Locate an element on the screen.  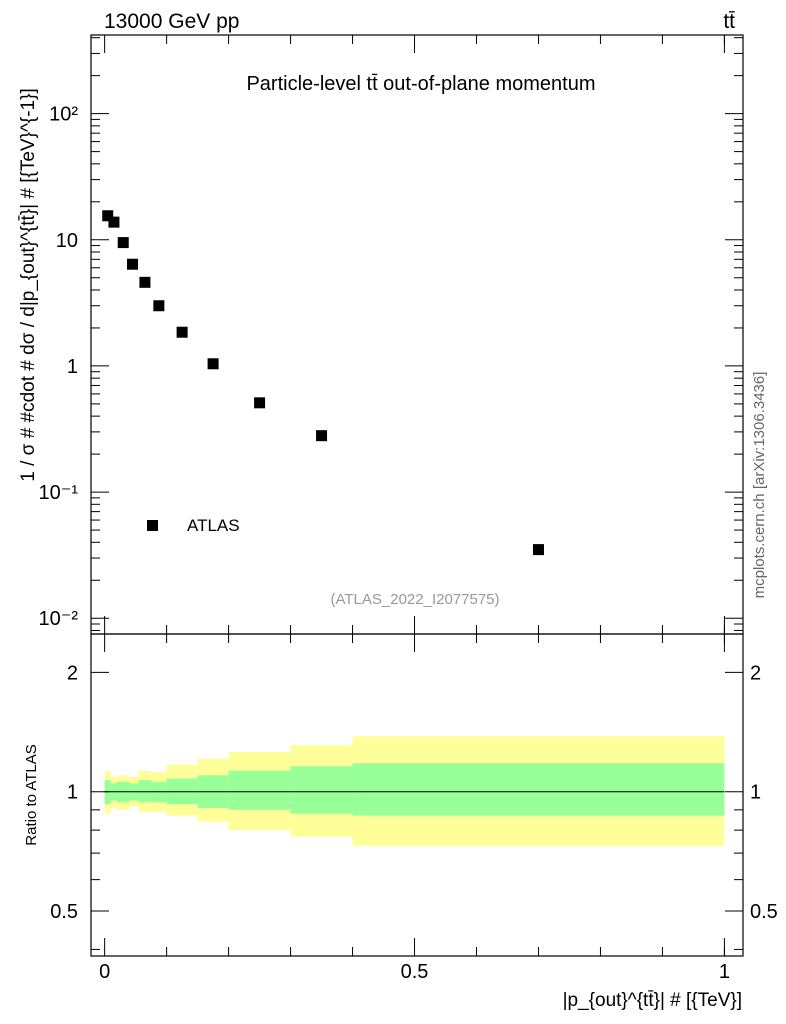
ratio-y-tick-label-right: 2 is located at coordinates (755, 673).